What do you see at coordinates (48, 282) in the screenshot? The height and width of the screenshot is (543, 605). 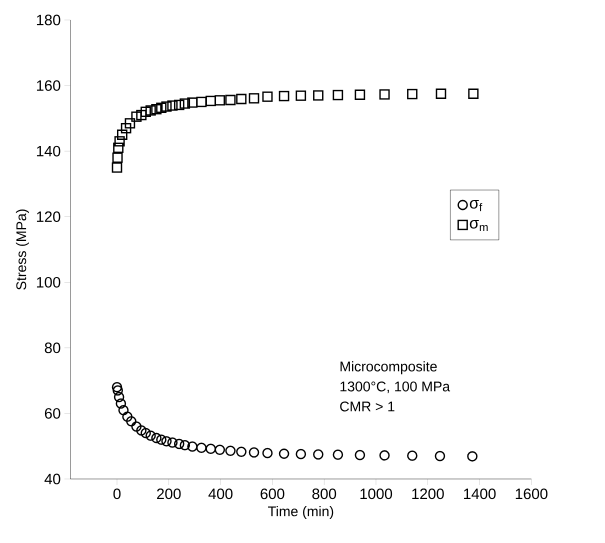 I see `y-tick-label: 100` at bounding box center [48, 282].